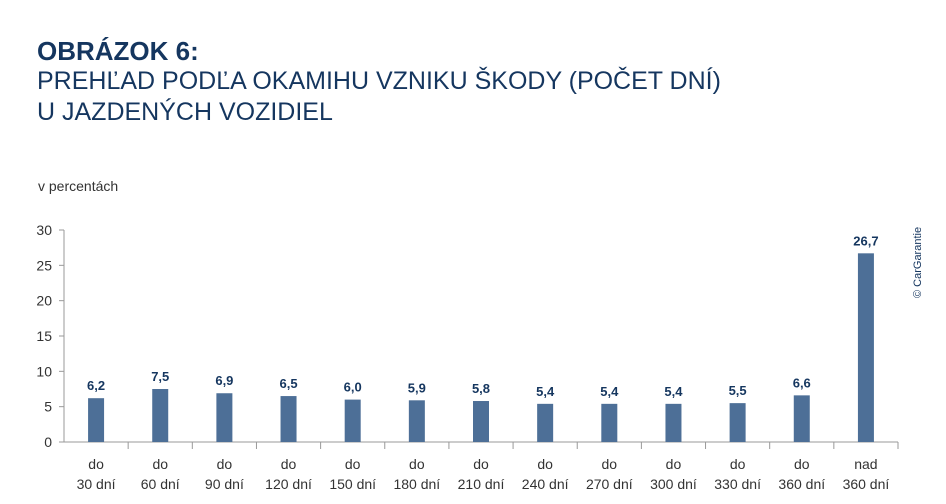 The width and height of the screenshot is (946, 504). I want to click on y-tick-label: 30, so click(44, 230).